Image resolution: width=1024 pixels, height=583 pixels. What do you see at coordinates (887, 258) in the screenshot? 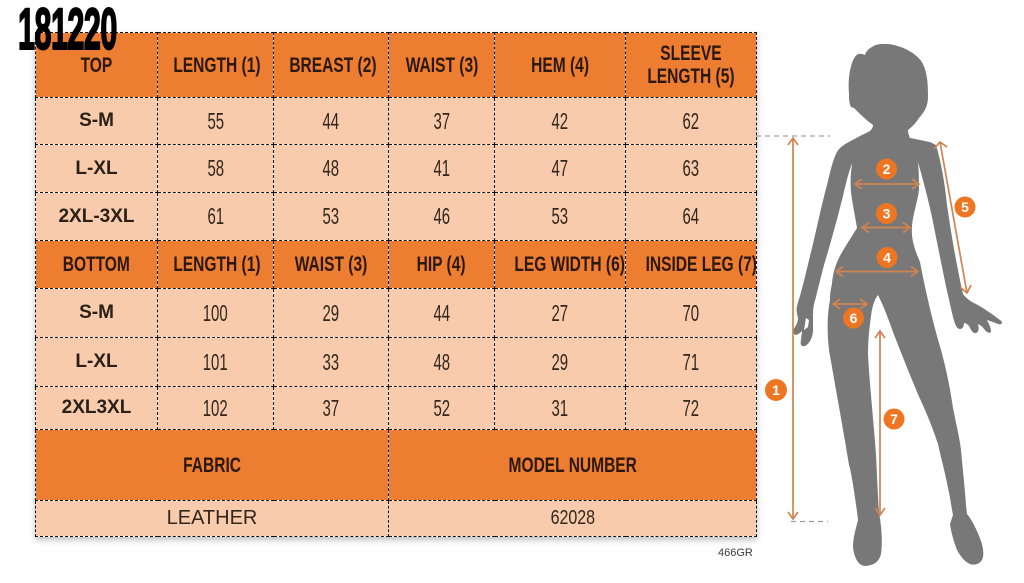
I see `svg-text: 4` at bounding box center [887, 258].